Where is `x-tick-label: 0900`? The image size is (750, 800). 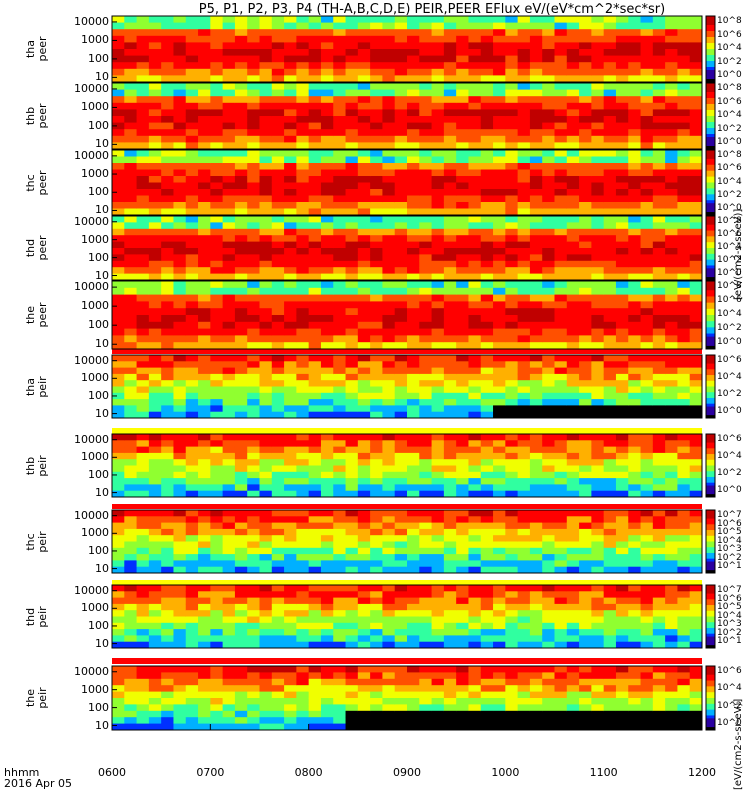 x-tick-label: 0900 is located at coordinates (407, 772).